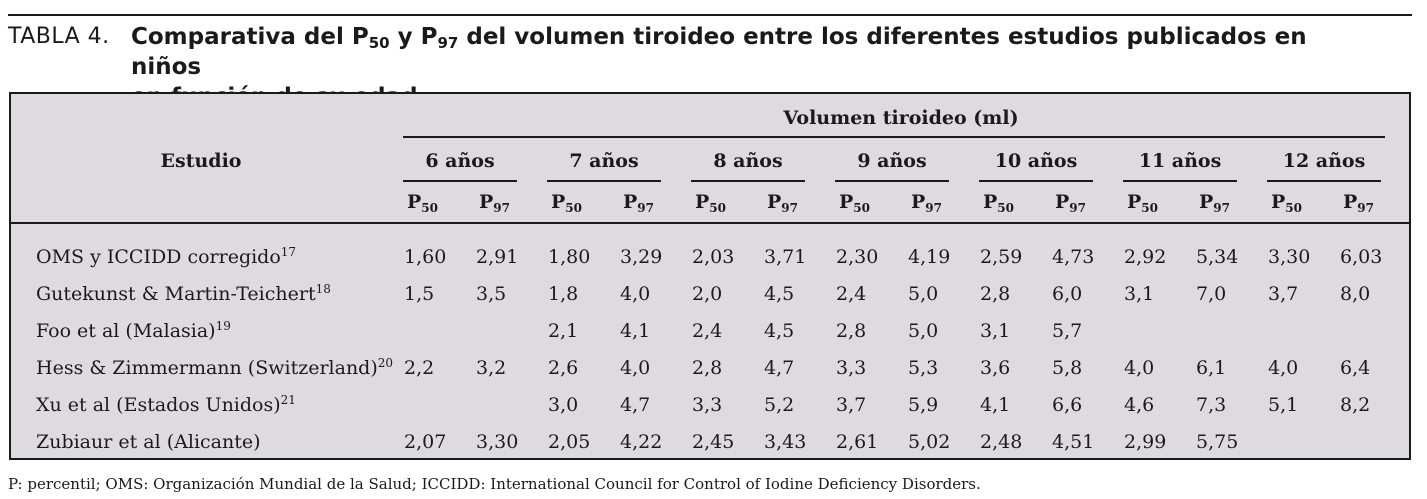  I want to click on value-cell: 5,75, so click(1217, 442).